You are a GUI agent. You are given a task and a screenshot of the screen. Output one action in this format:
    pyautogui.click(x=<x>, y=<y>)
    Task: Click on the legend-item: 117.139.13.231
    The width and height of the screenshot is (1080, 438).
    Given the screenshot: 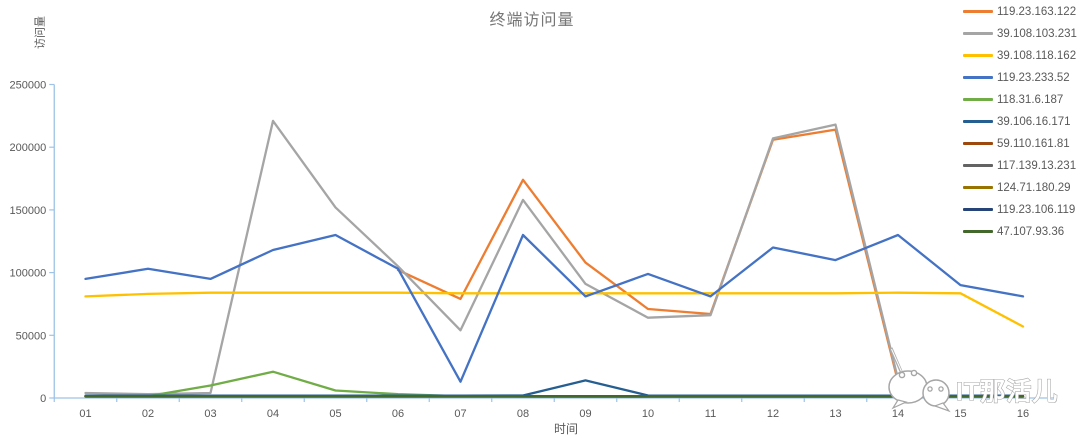 What is the action you would take?
    pyautogui.click(x=1020, y=165)
    